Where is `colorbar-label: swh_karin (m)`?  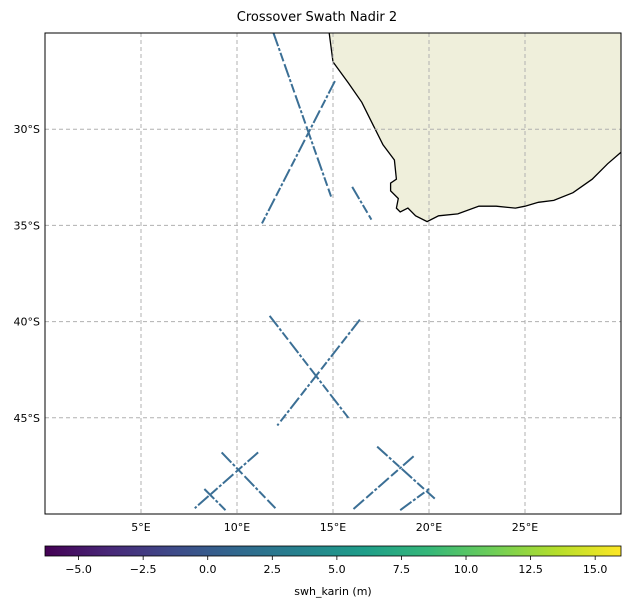
colorbar-label: swh_karin (m) is located at coordinates (332, 591).